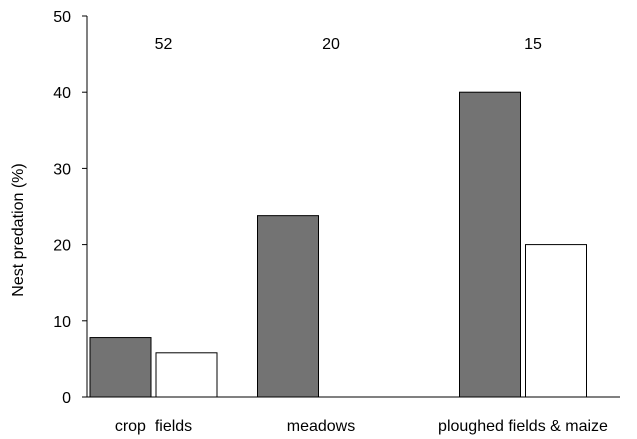  Describe the element at coordinates (153, 426) in the screenshot. I see `x-tick-label: crop fields` at that location.